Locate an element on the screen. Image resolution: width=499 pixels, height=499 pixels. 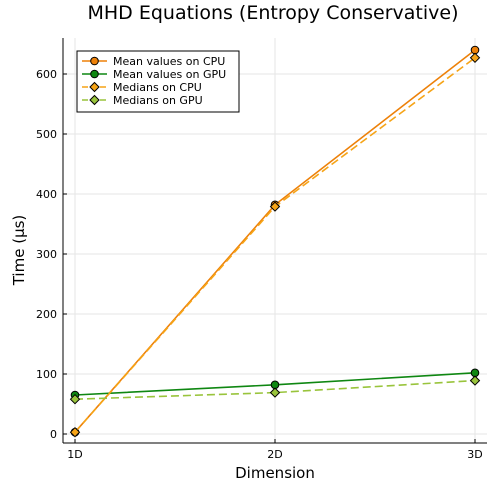
x-tick-label: 1D is located at coordinates (74, 454).